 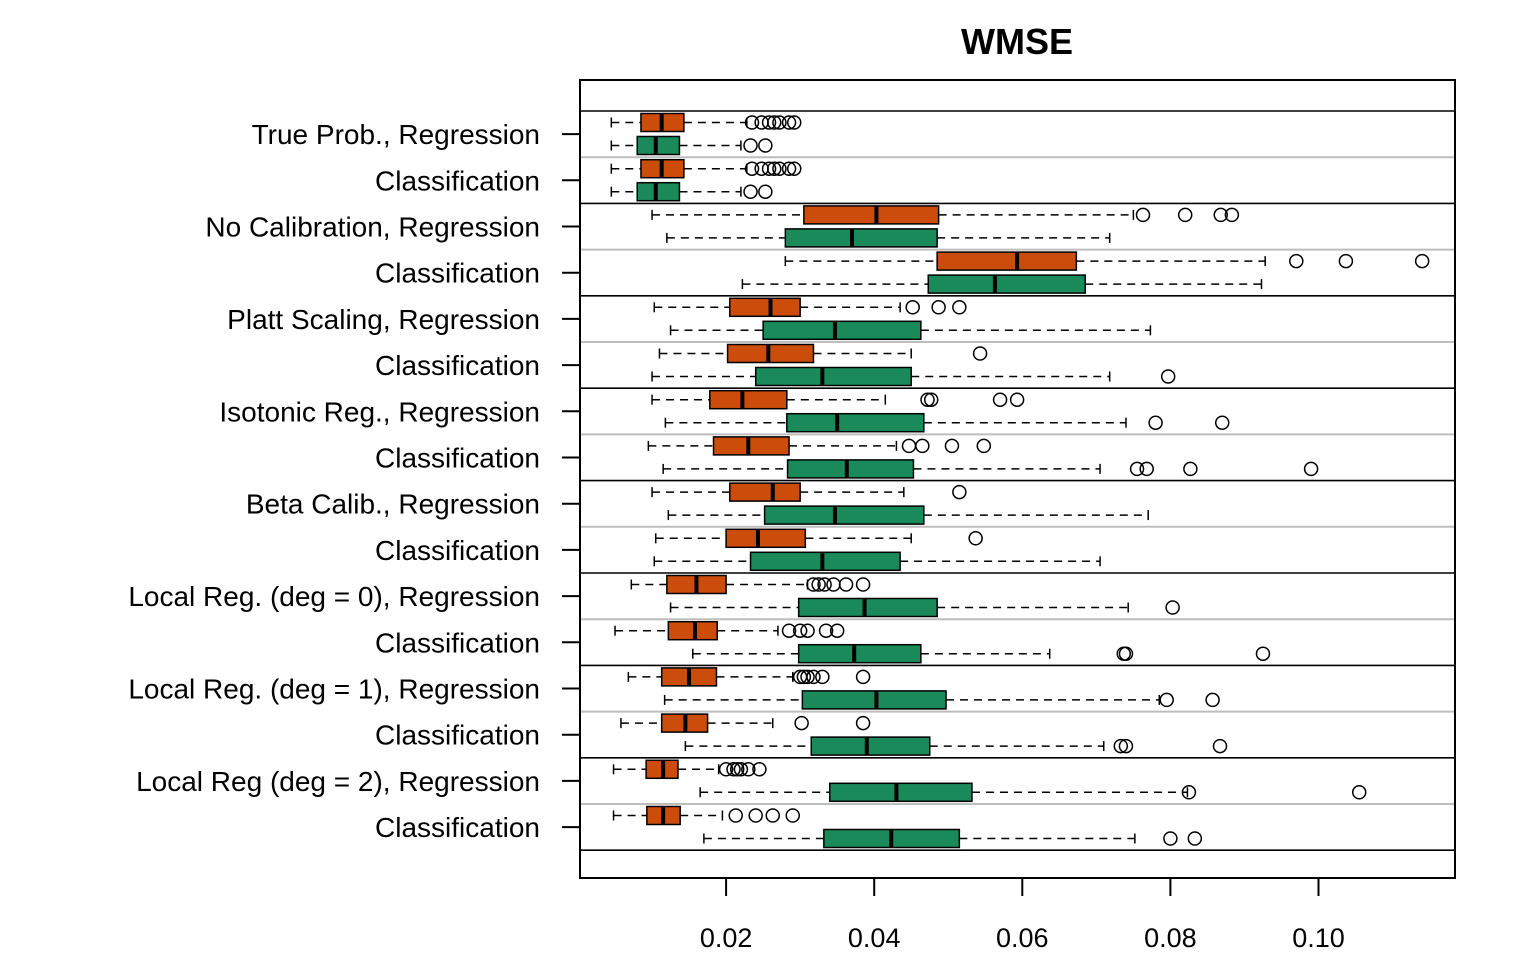 I want to click on y-tick-label: True Prob., Regression, so click(x=396, y=134).